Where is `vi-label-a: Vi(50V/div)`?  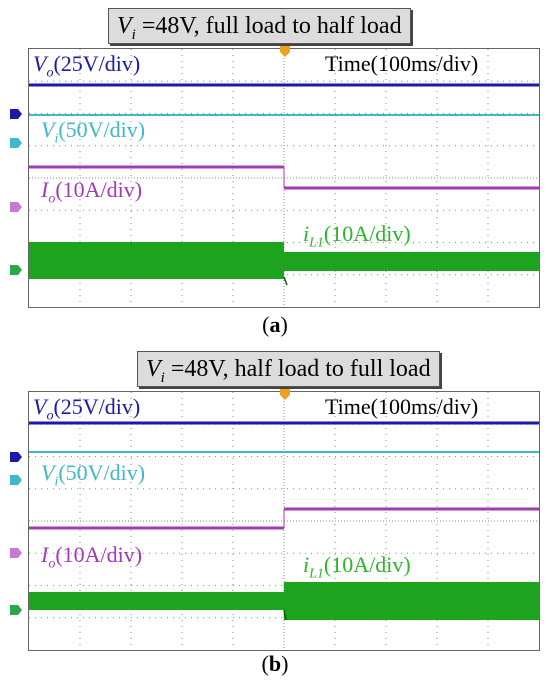 vi-label-a: Vi(50V/div) is located at coordinates (93, 132).